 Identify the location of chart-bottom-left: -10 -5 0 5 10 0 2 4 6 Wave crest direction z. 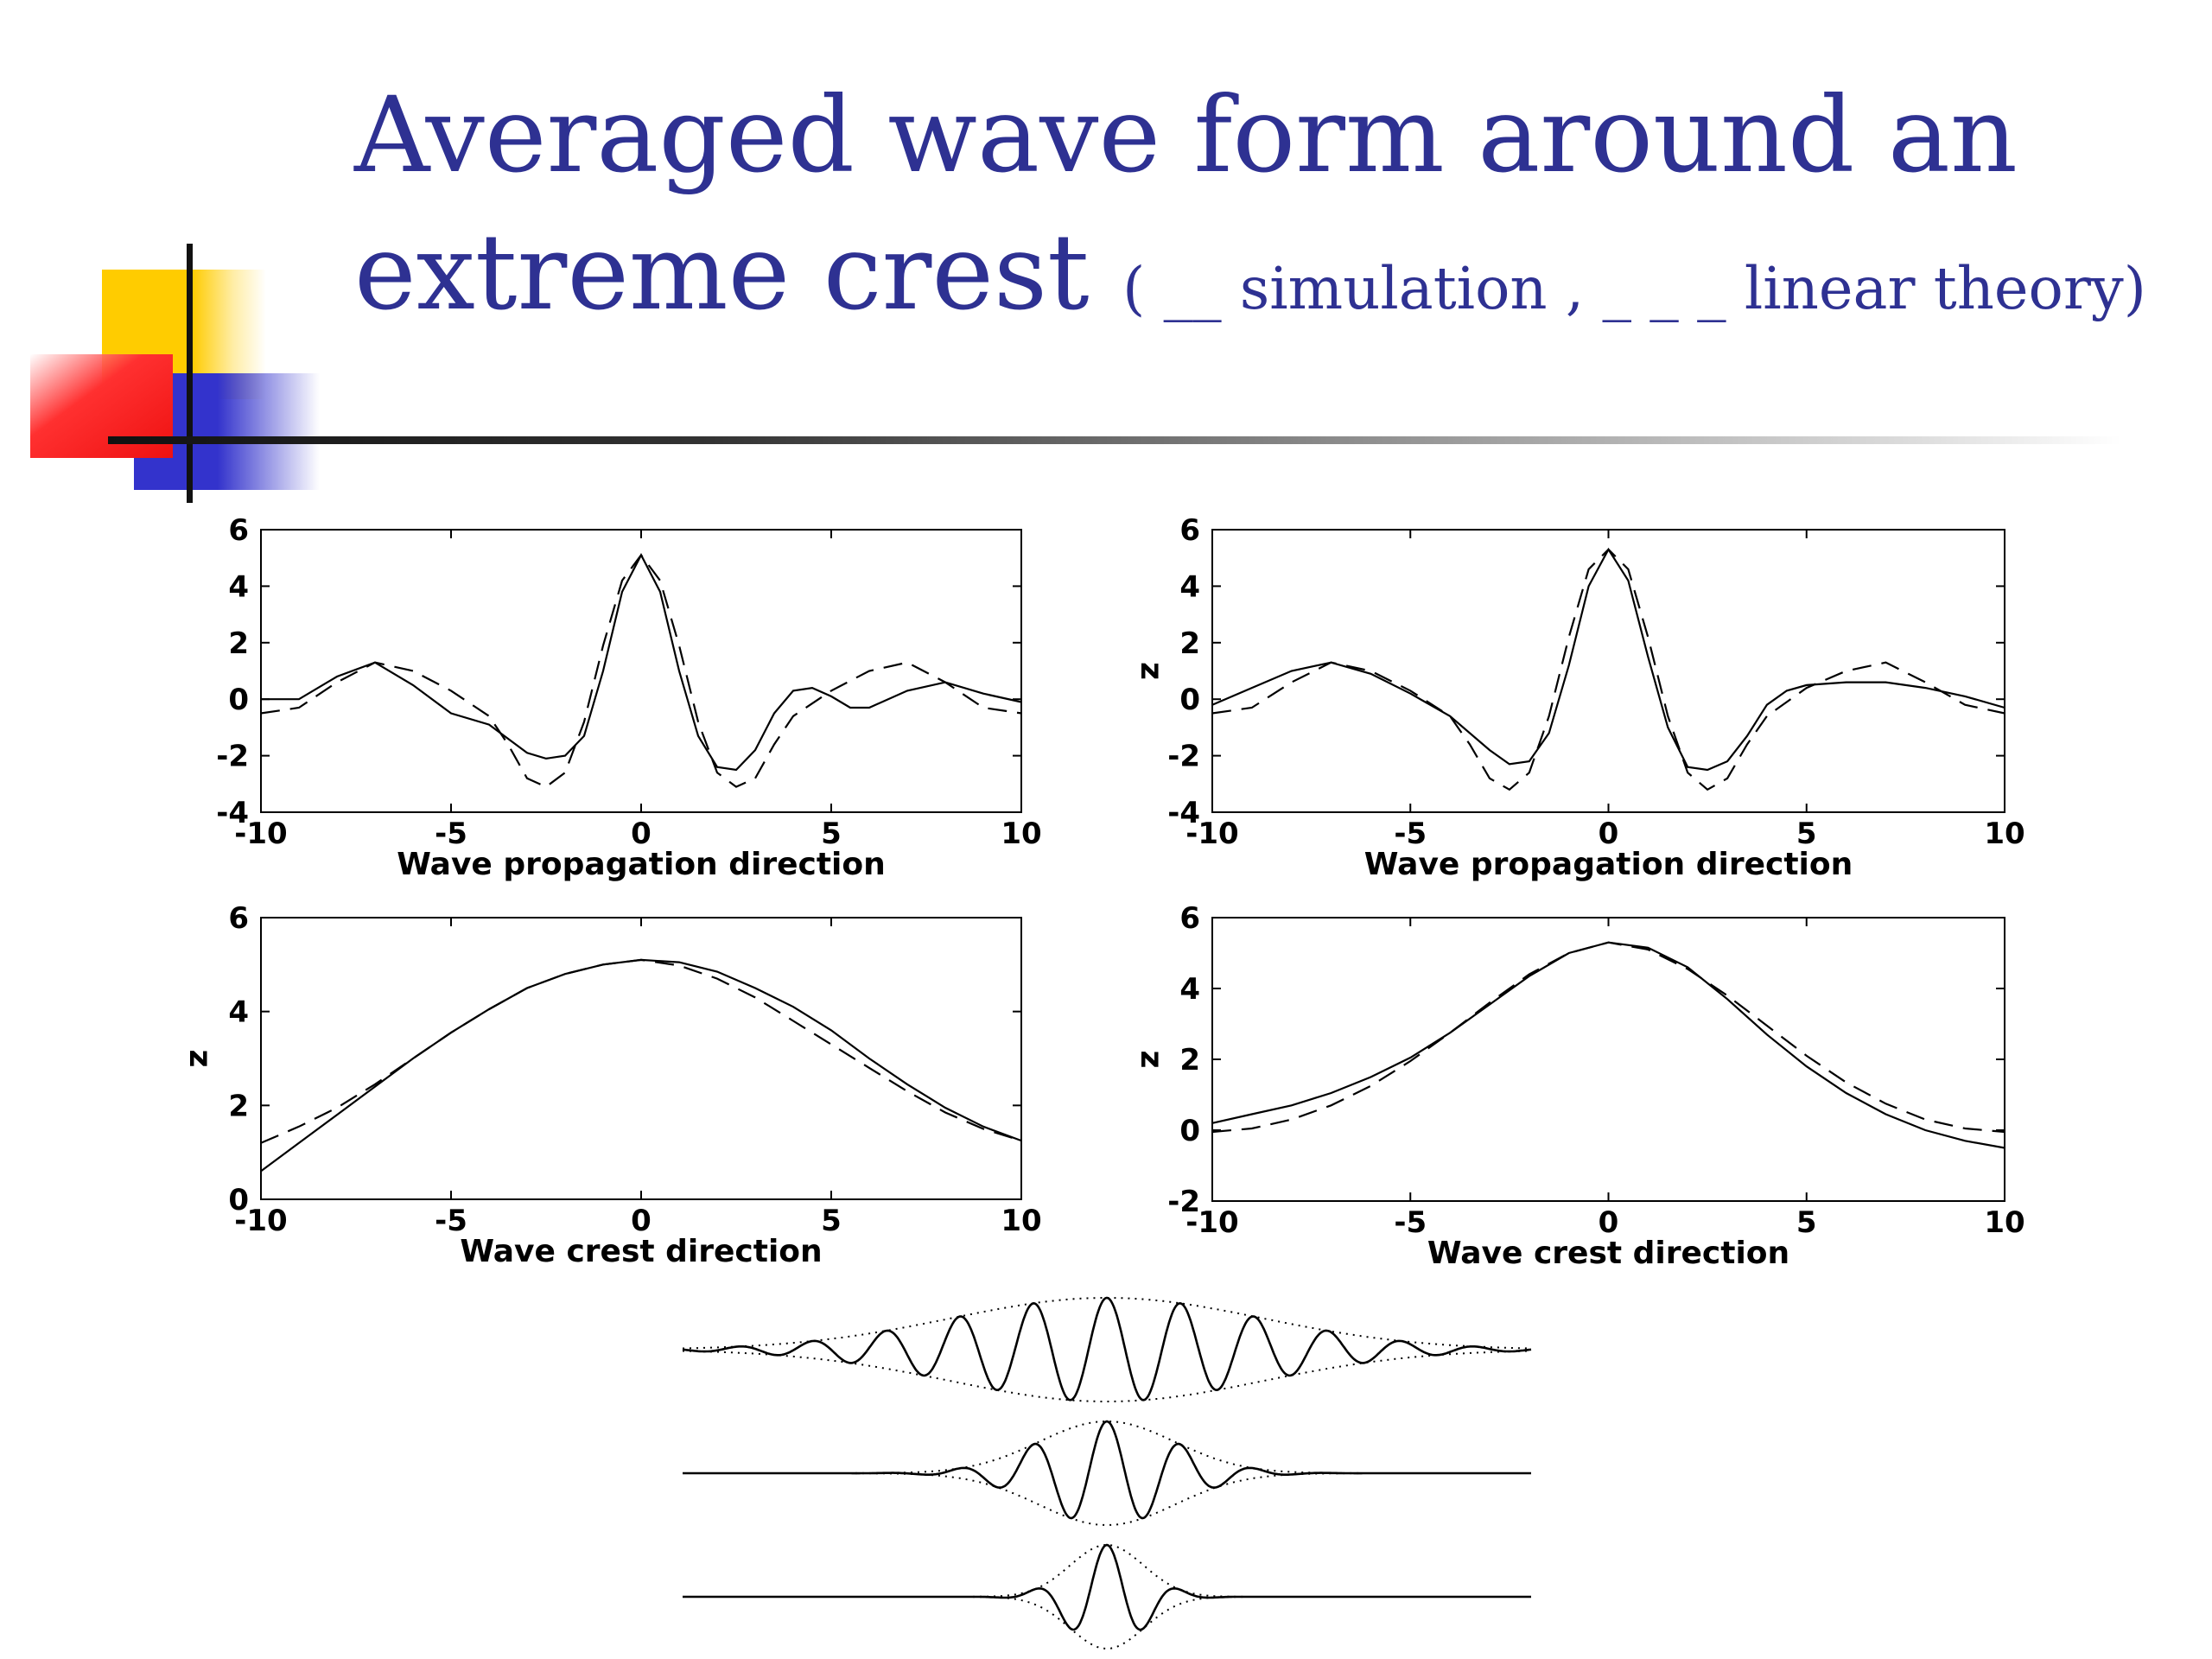
(612, 1085).